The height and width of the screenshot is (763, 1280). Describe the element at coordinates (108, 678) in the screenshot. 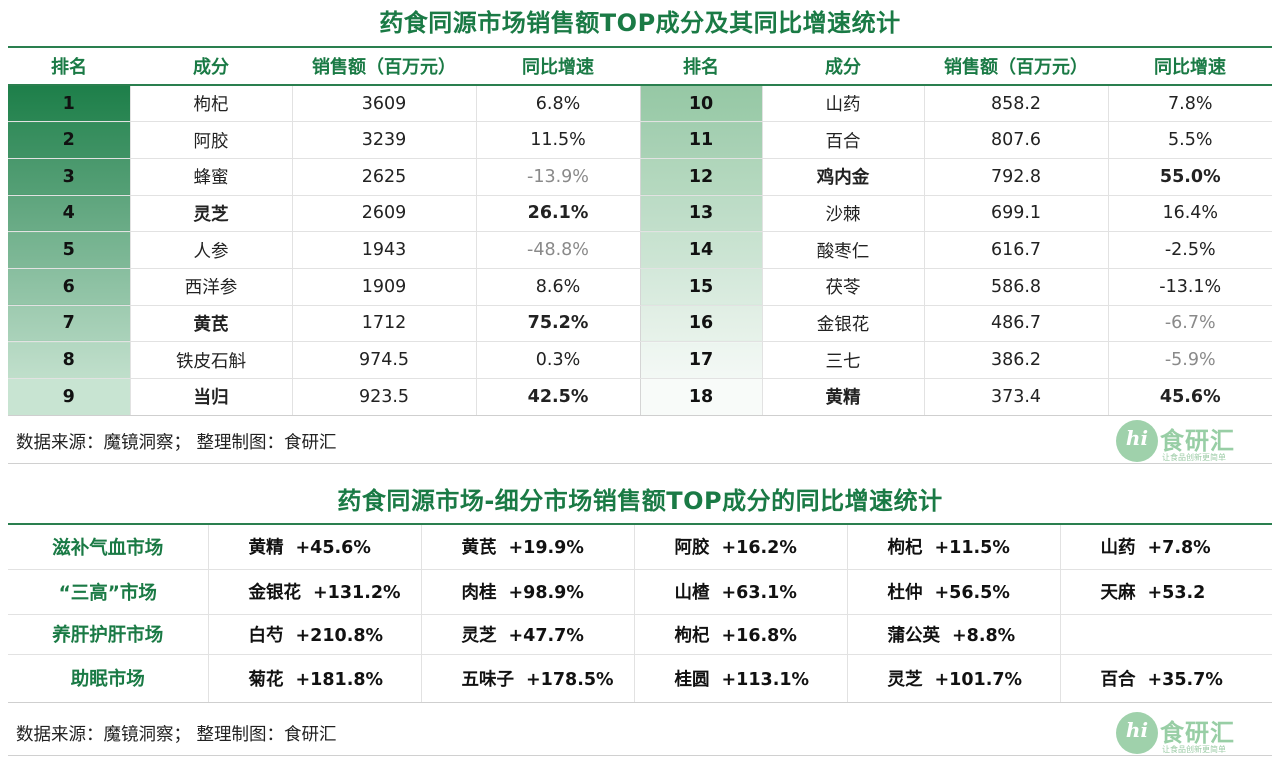

I see `segment-category: 助眠市场` at that location.